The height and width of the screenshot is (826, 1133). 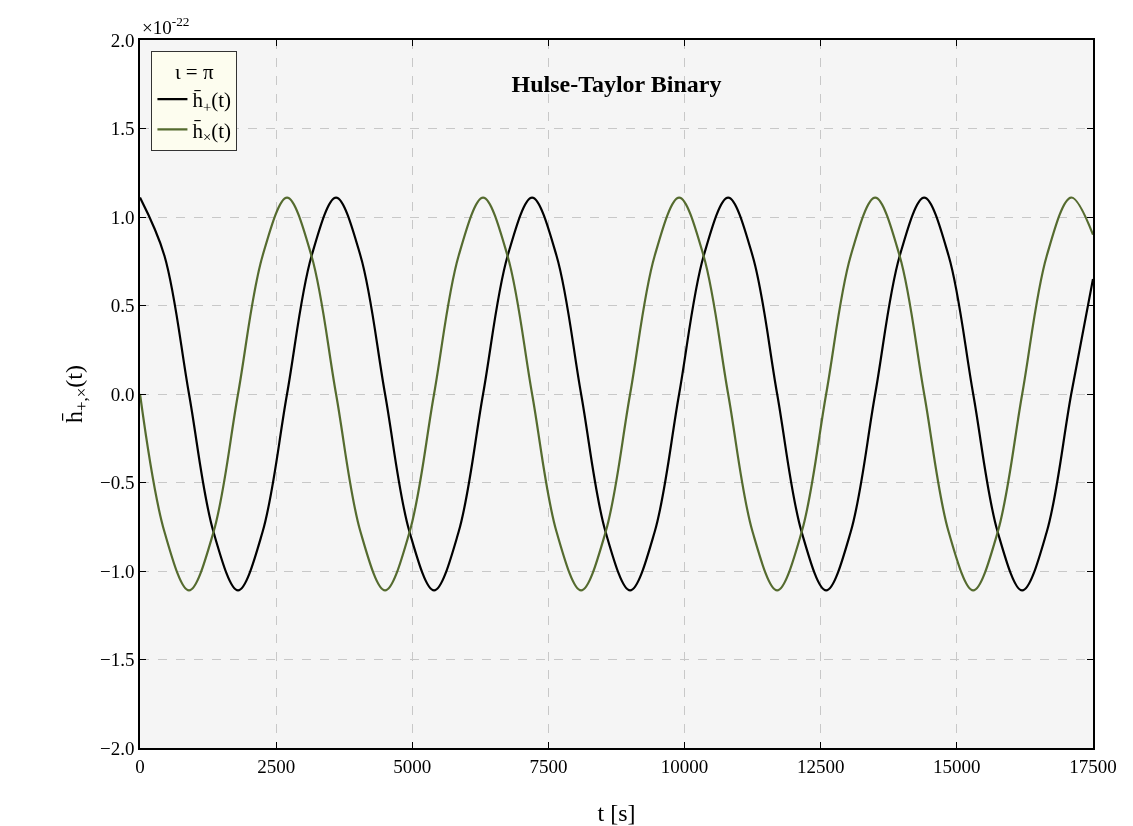 What do you see at coordinates (684, 766) in the screenshot?
I see `x-tick-label: 10000` at bounding box center [684, 766].